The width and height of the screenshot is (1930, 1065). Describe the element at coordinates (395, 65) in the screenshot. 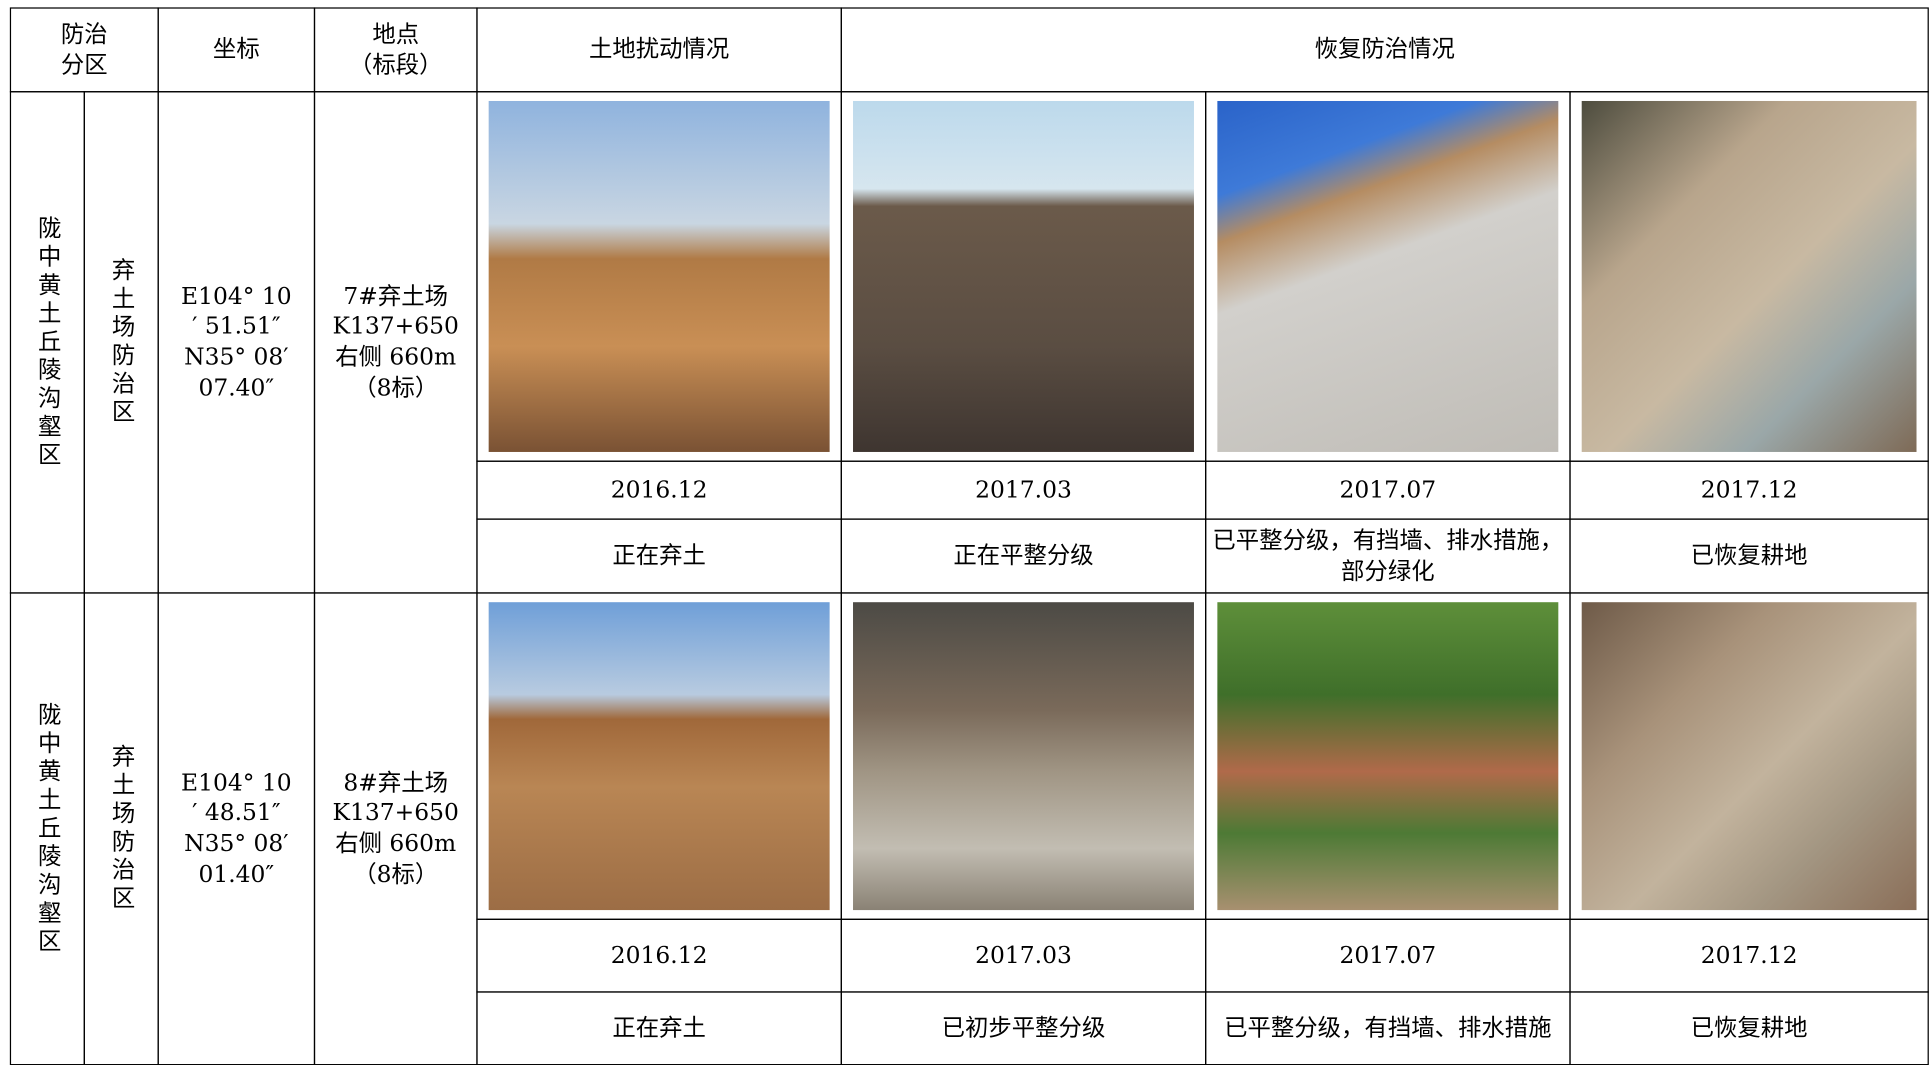

I see `header-location-line: （标段）` at that location.